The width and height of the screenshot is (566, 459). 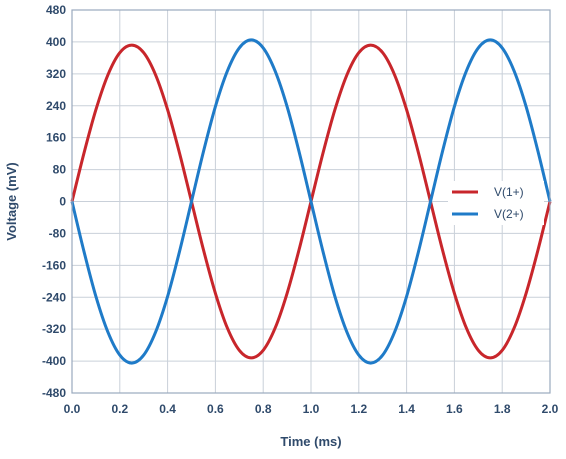 What do you see at coordinates (509, 192) in the screenshot?
I see `legend-label-v1: V(1+)` at bounding box center [509, 192].